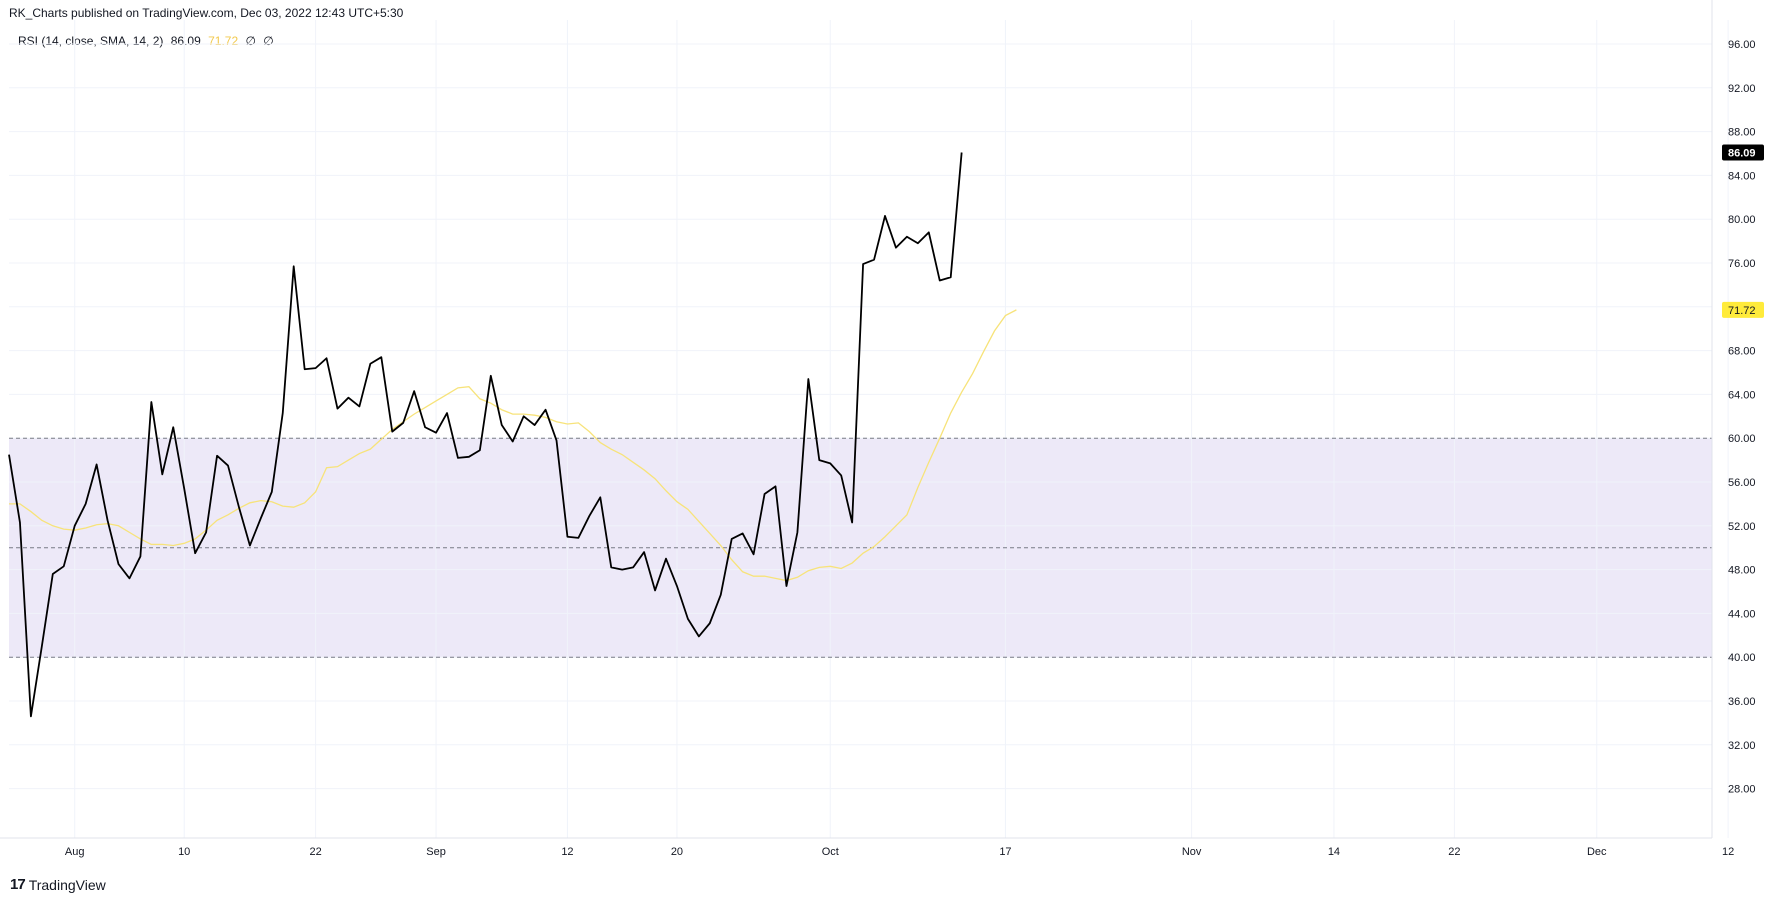  What do you see at coordinates (1742, 527) in the screenshot?
I see `y-tick-label: 52.00` at bounding box center [1742, 527].